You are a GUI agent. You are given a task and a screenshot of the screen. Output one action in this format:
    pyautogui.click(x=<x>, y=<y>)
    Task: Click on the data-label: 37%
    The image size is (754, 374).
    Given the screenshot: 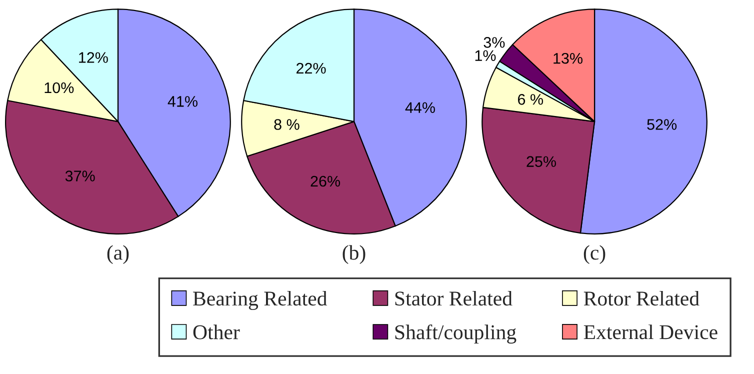 What is the action you would take?
    pyautogui.click(x=80, y=176)
    